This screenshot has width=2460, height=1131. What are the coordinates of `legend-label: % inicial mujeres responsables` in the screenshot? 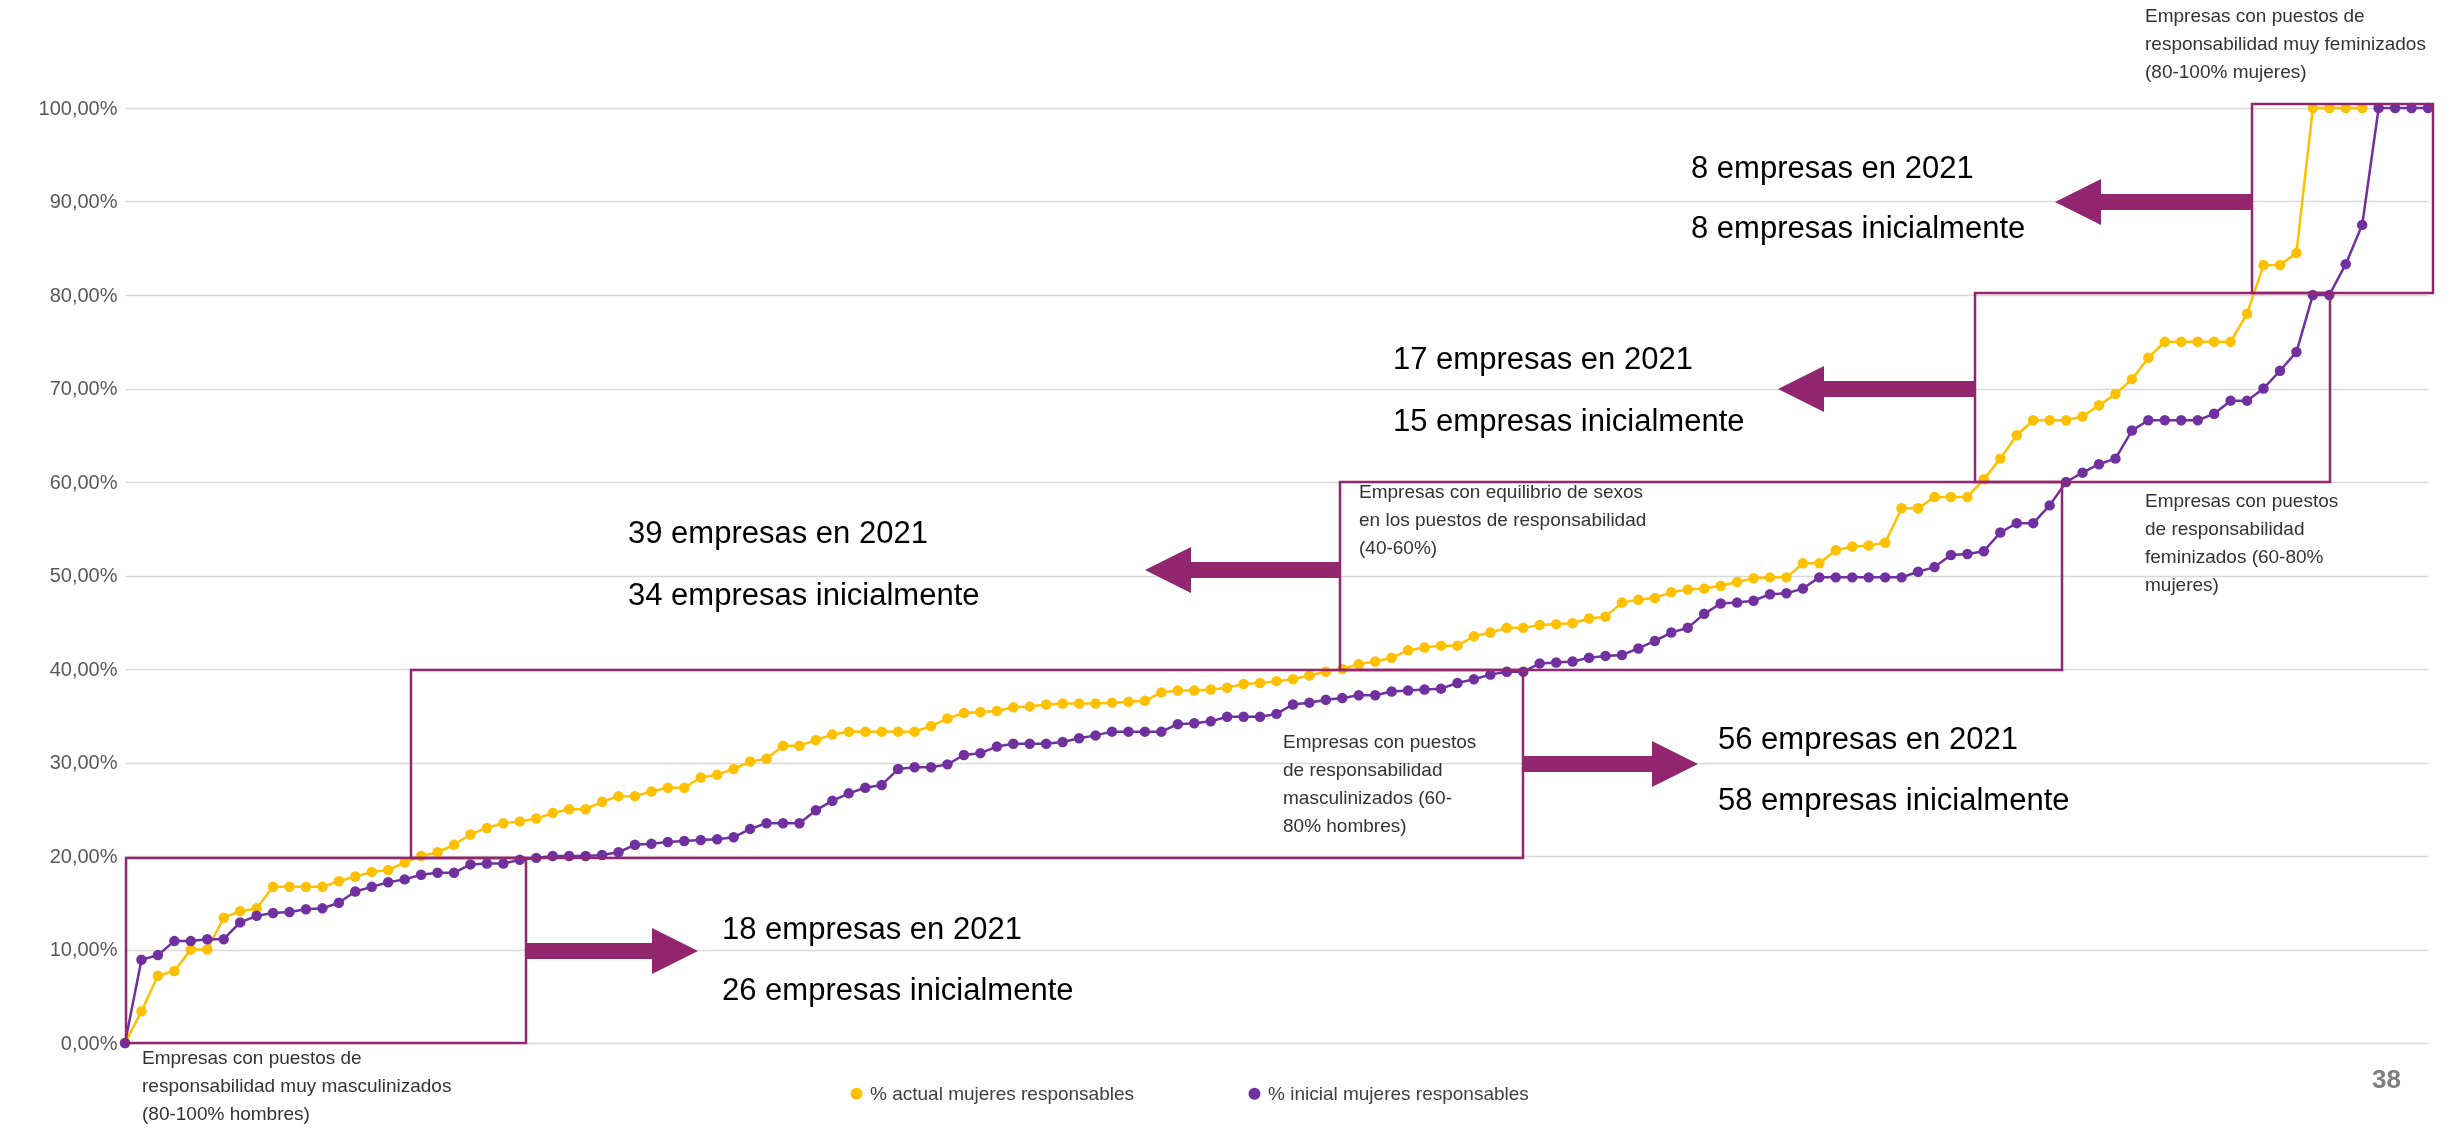 It's located at (1398, 1093).